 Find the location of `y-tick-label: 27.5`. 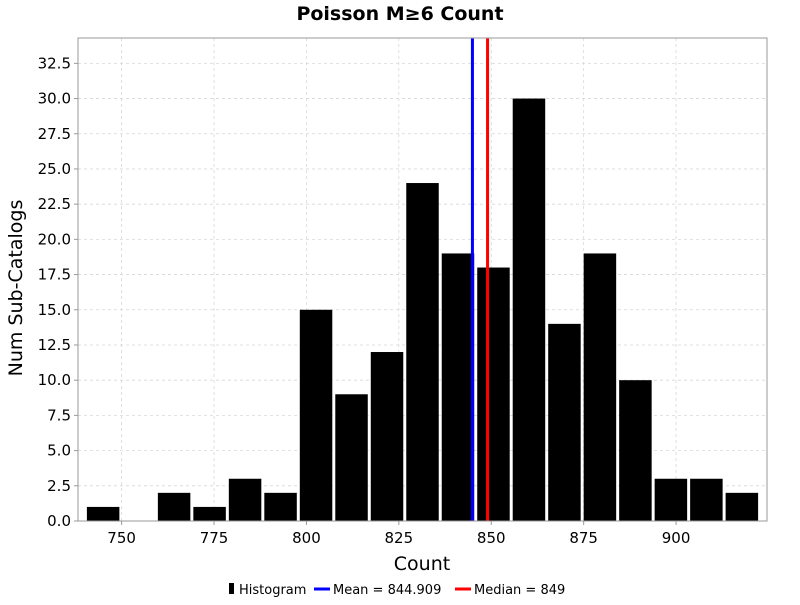

y-tick-label: 27.5 is located at coordinates (54, 134).